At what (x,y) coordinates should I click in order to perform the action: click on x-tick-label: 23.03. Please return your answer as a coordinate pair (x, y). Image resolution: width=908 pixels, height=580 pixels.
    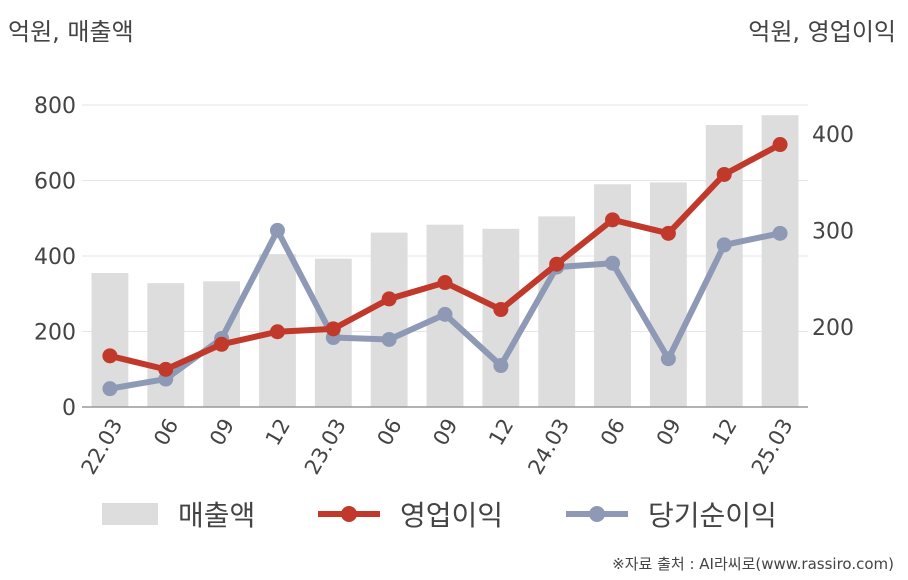
    Looking at the image, I should click on (325, 447).